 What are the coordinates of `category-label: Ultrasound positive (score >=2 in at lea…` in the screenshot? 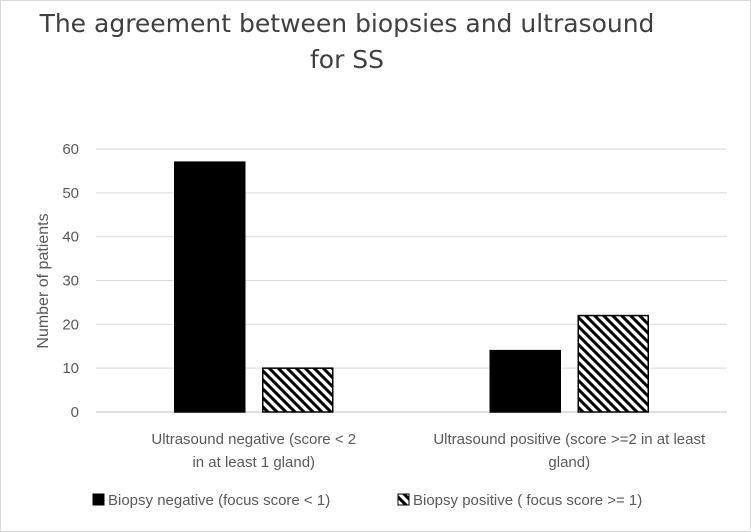 It's located at (569, 451).